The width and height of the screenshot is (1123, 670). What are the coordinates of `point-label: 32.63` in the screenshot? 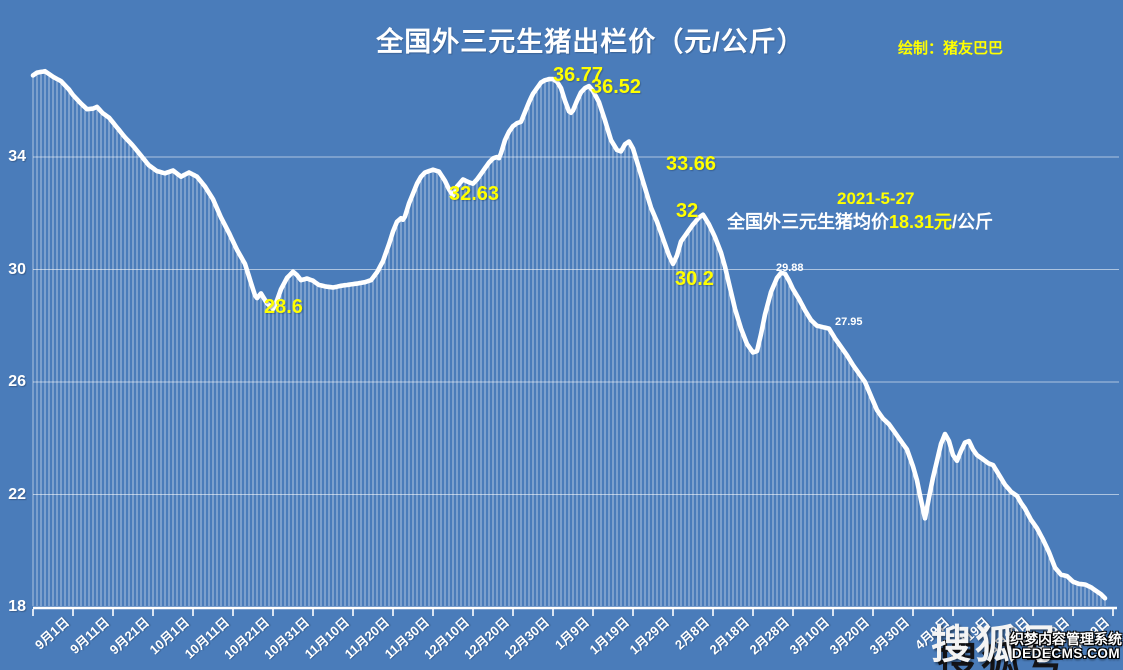 It's located at (474, 194).